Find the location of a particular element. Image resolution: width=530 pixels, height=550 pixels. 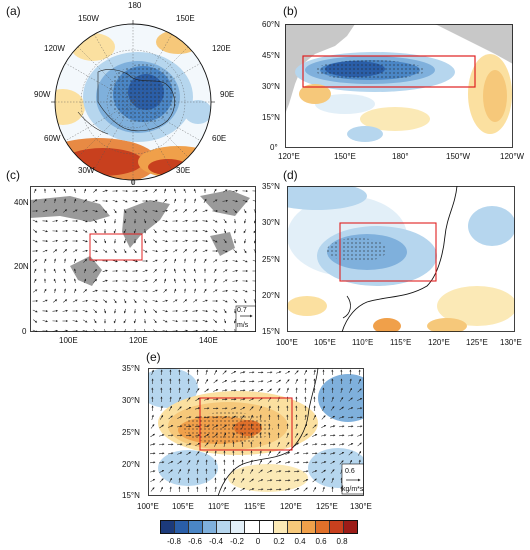

e-ytick-35n: 35°N is located at coordinates (131, 368).